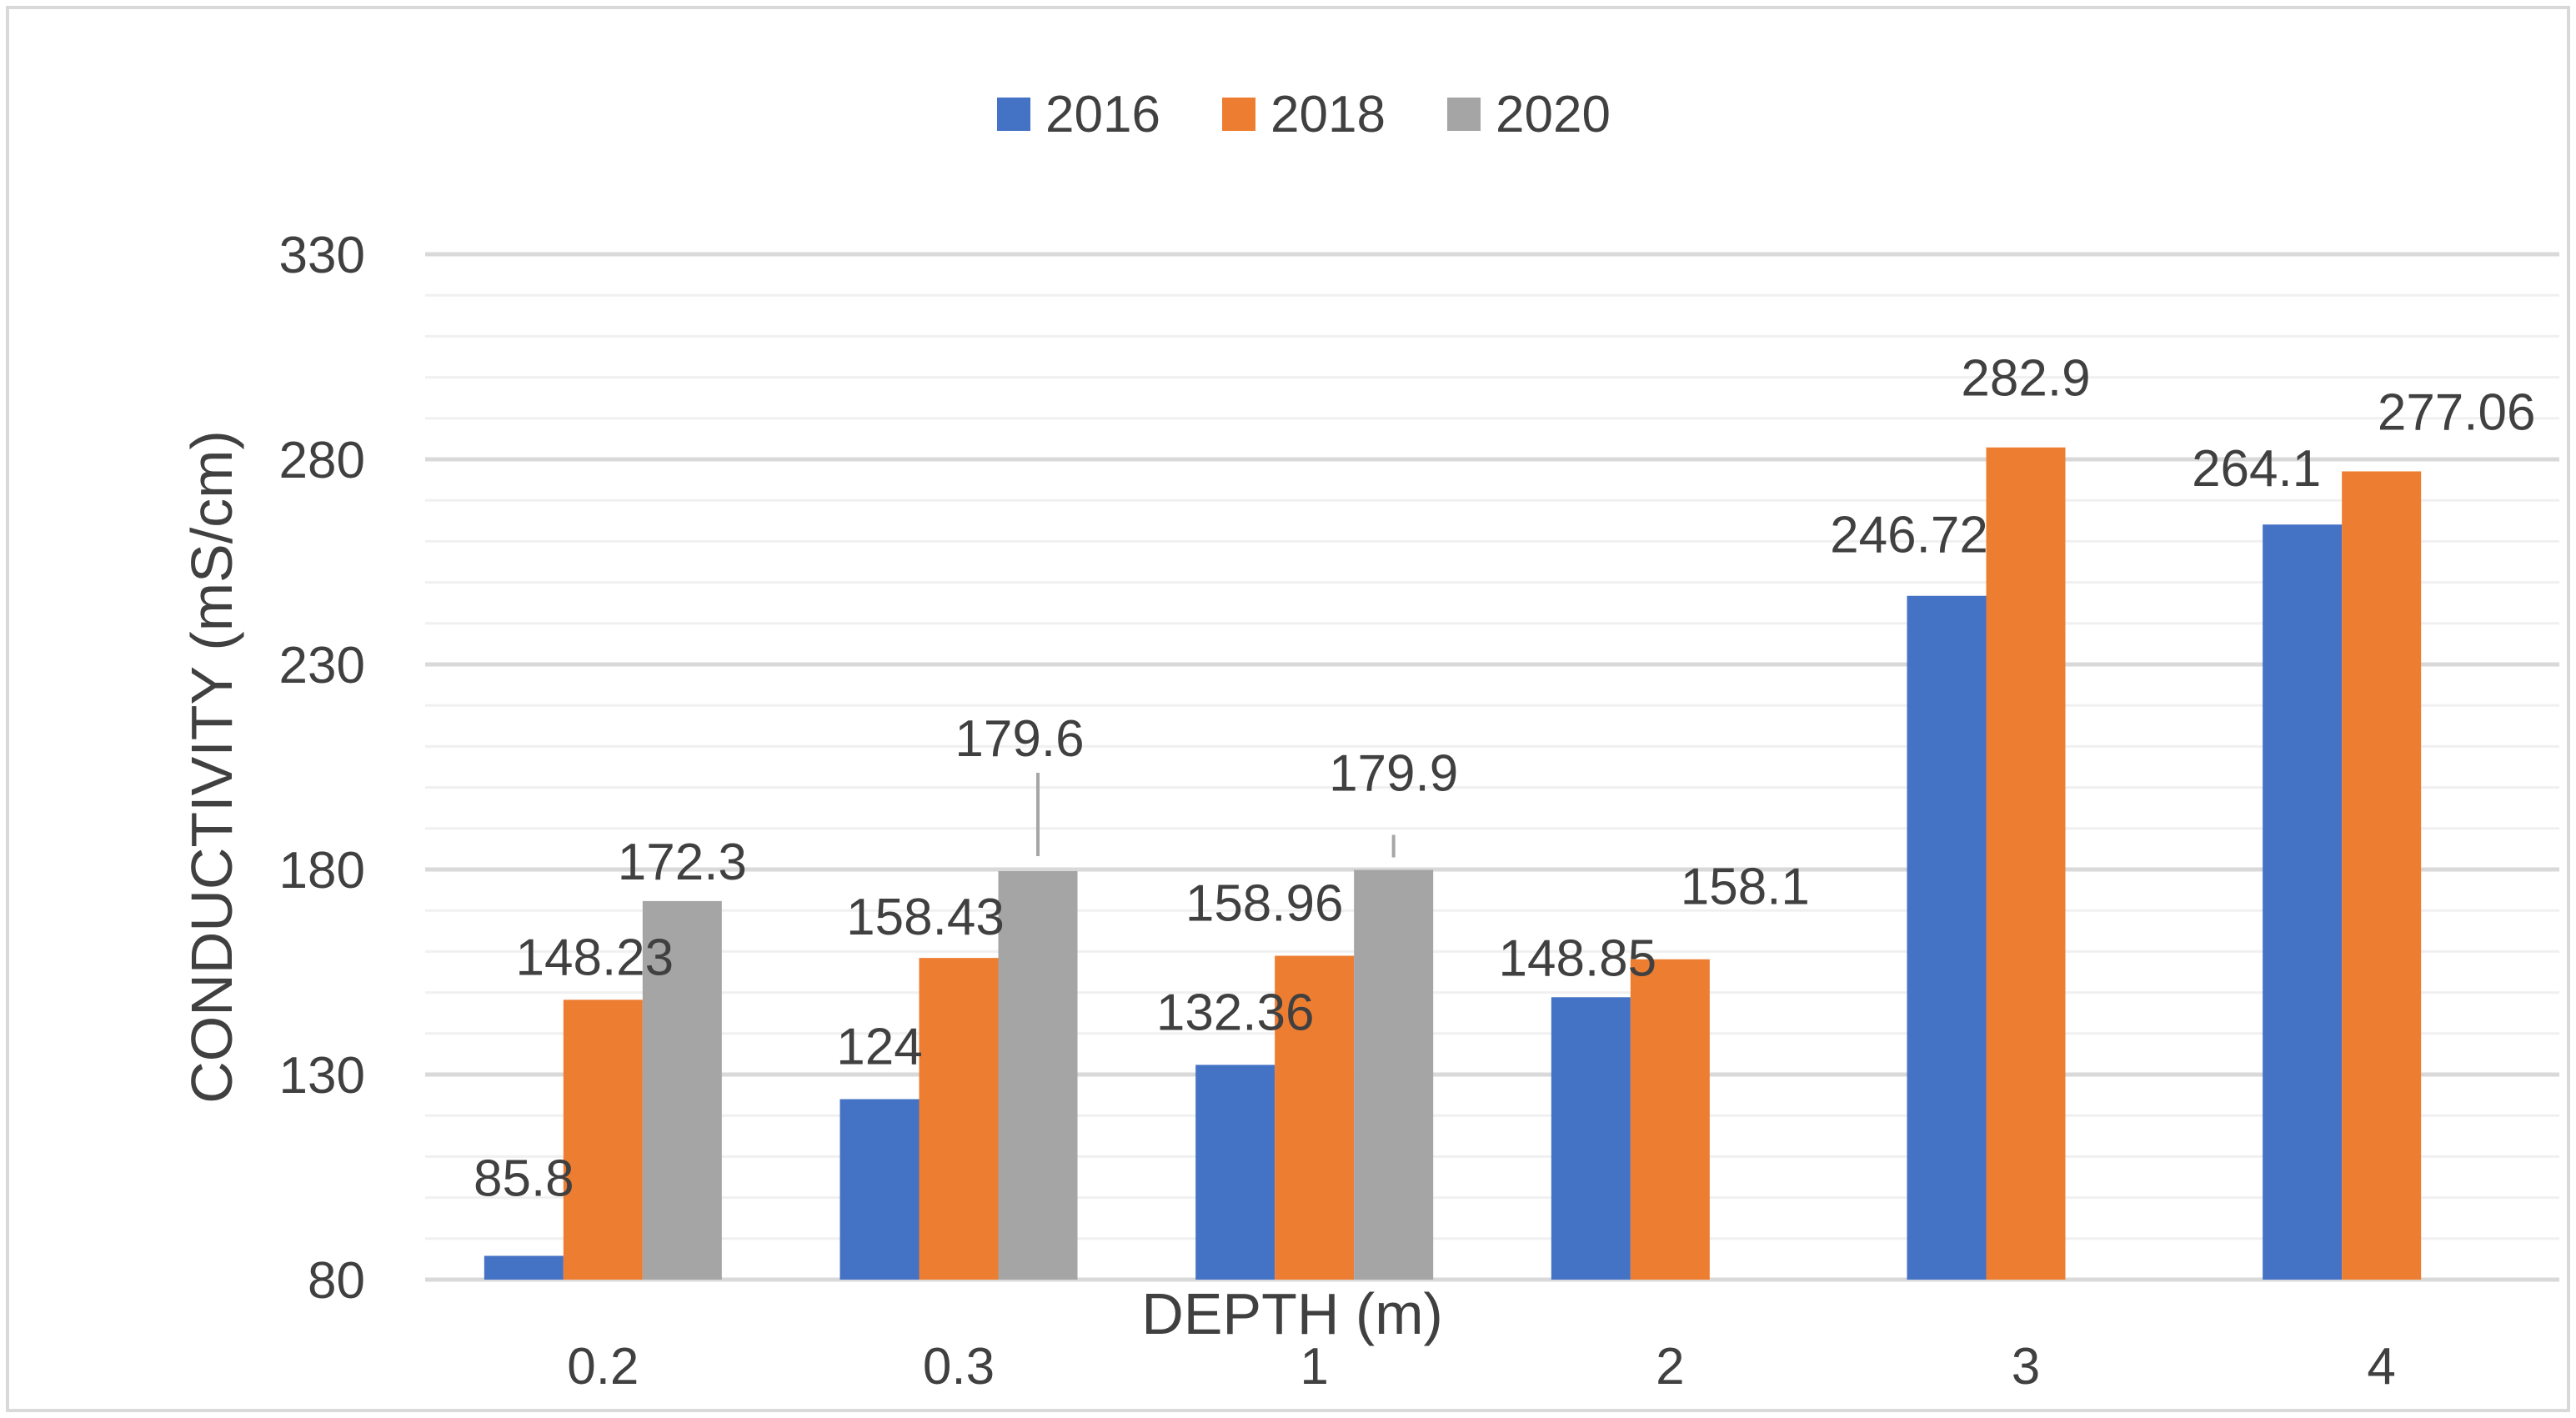 The image size is (2576, 1418). What do you see at coordinates (595, 958) in the screenshot?
I see `data-label-2018-0.2: 148.23` at bounding box center [595, 958].